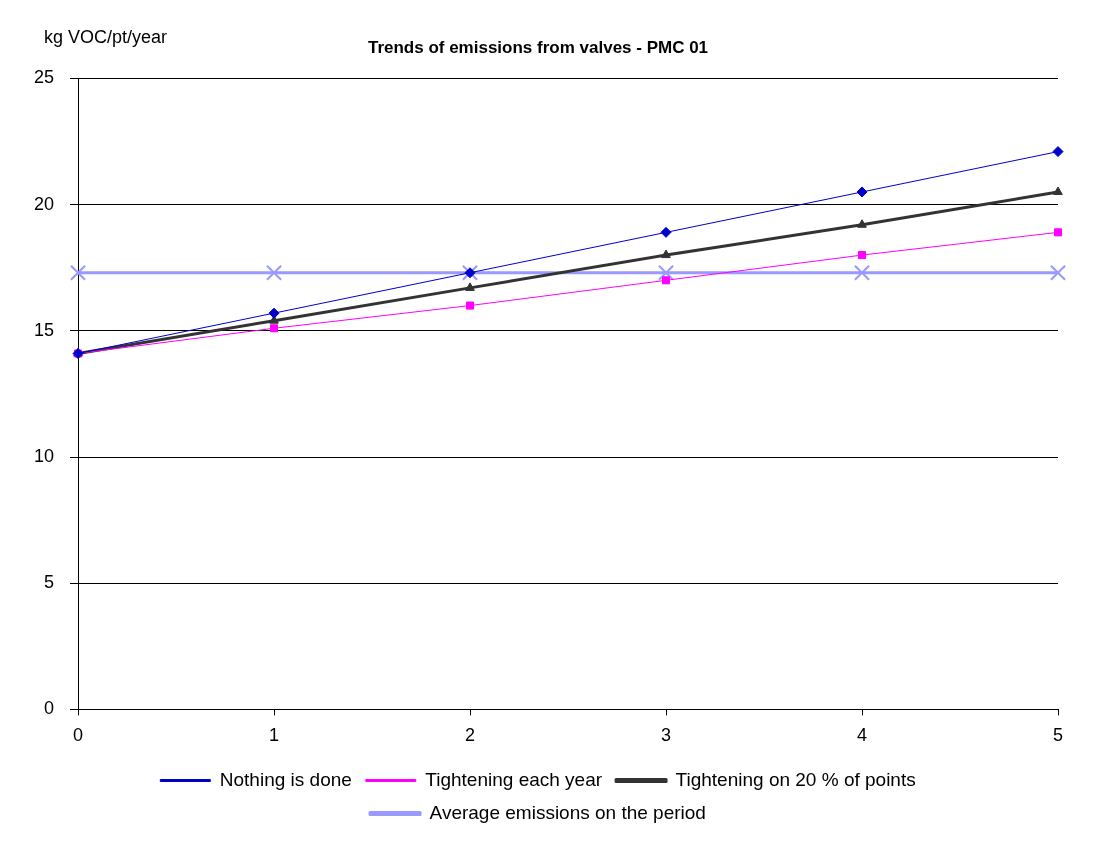 This screenshot has width=1096, height=851. What do you see at coordinates (285, 779) in the screenshot?
I see `legend-label: Nothing is done` at bounding box center [285, 779].